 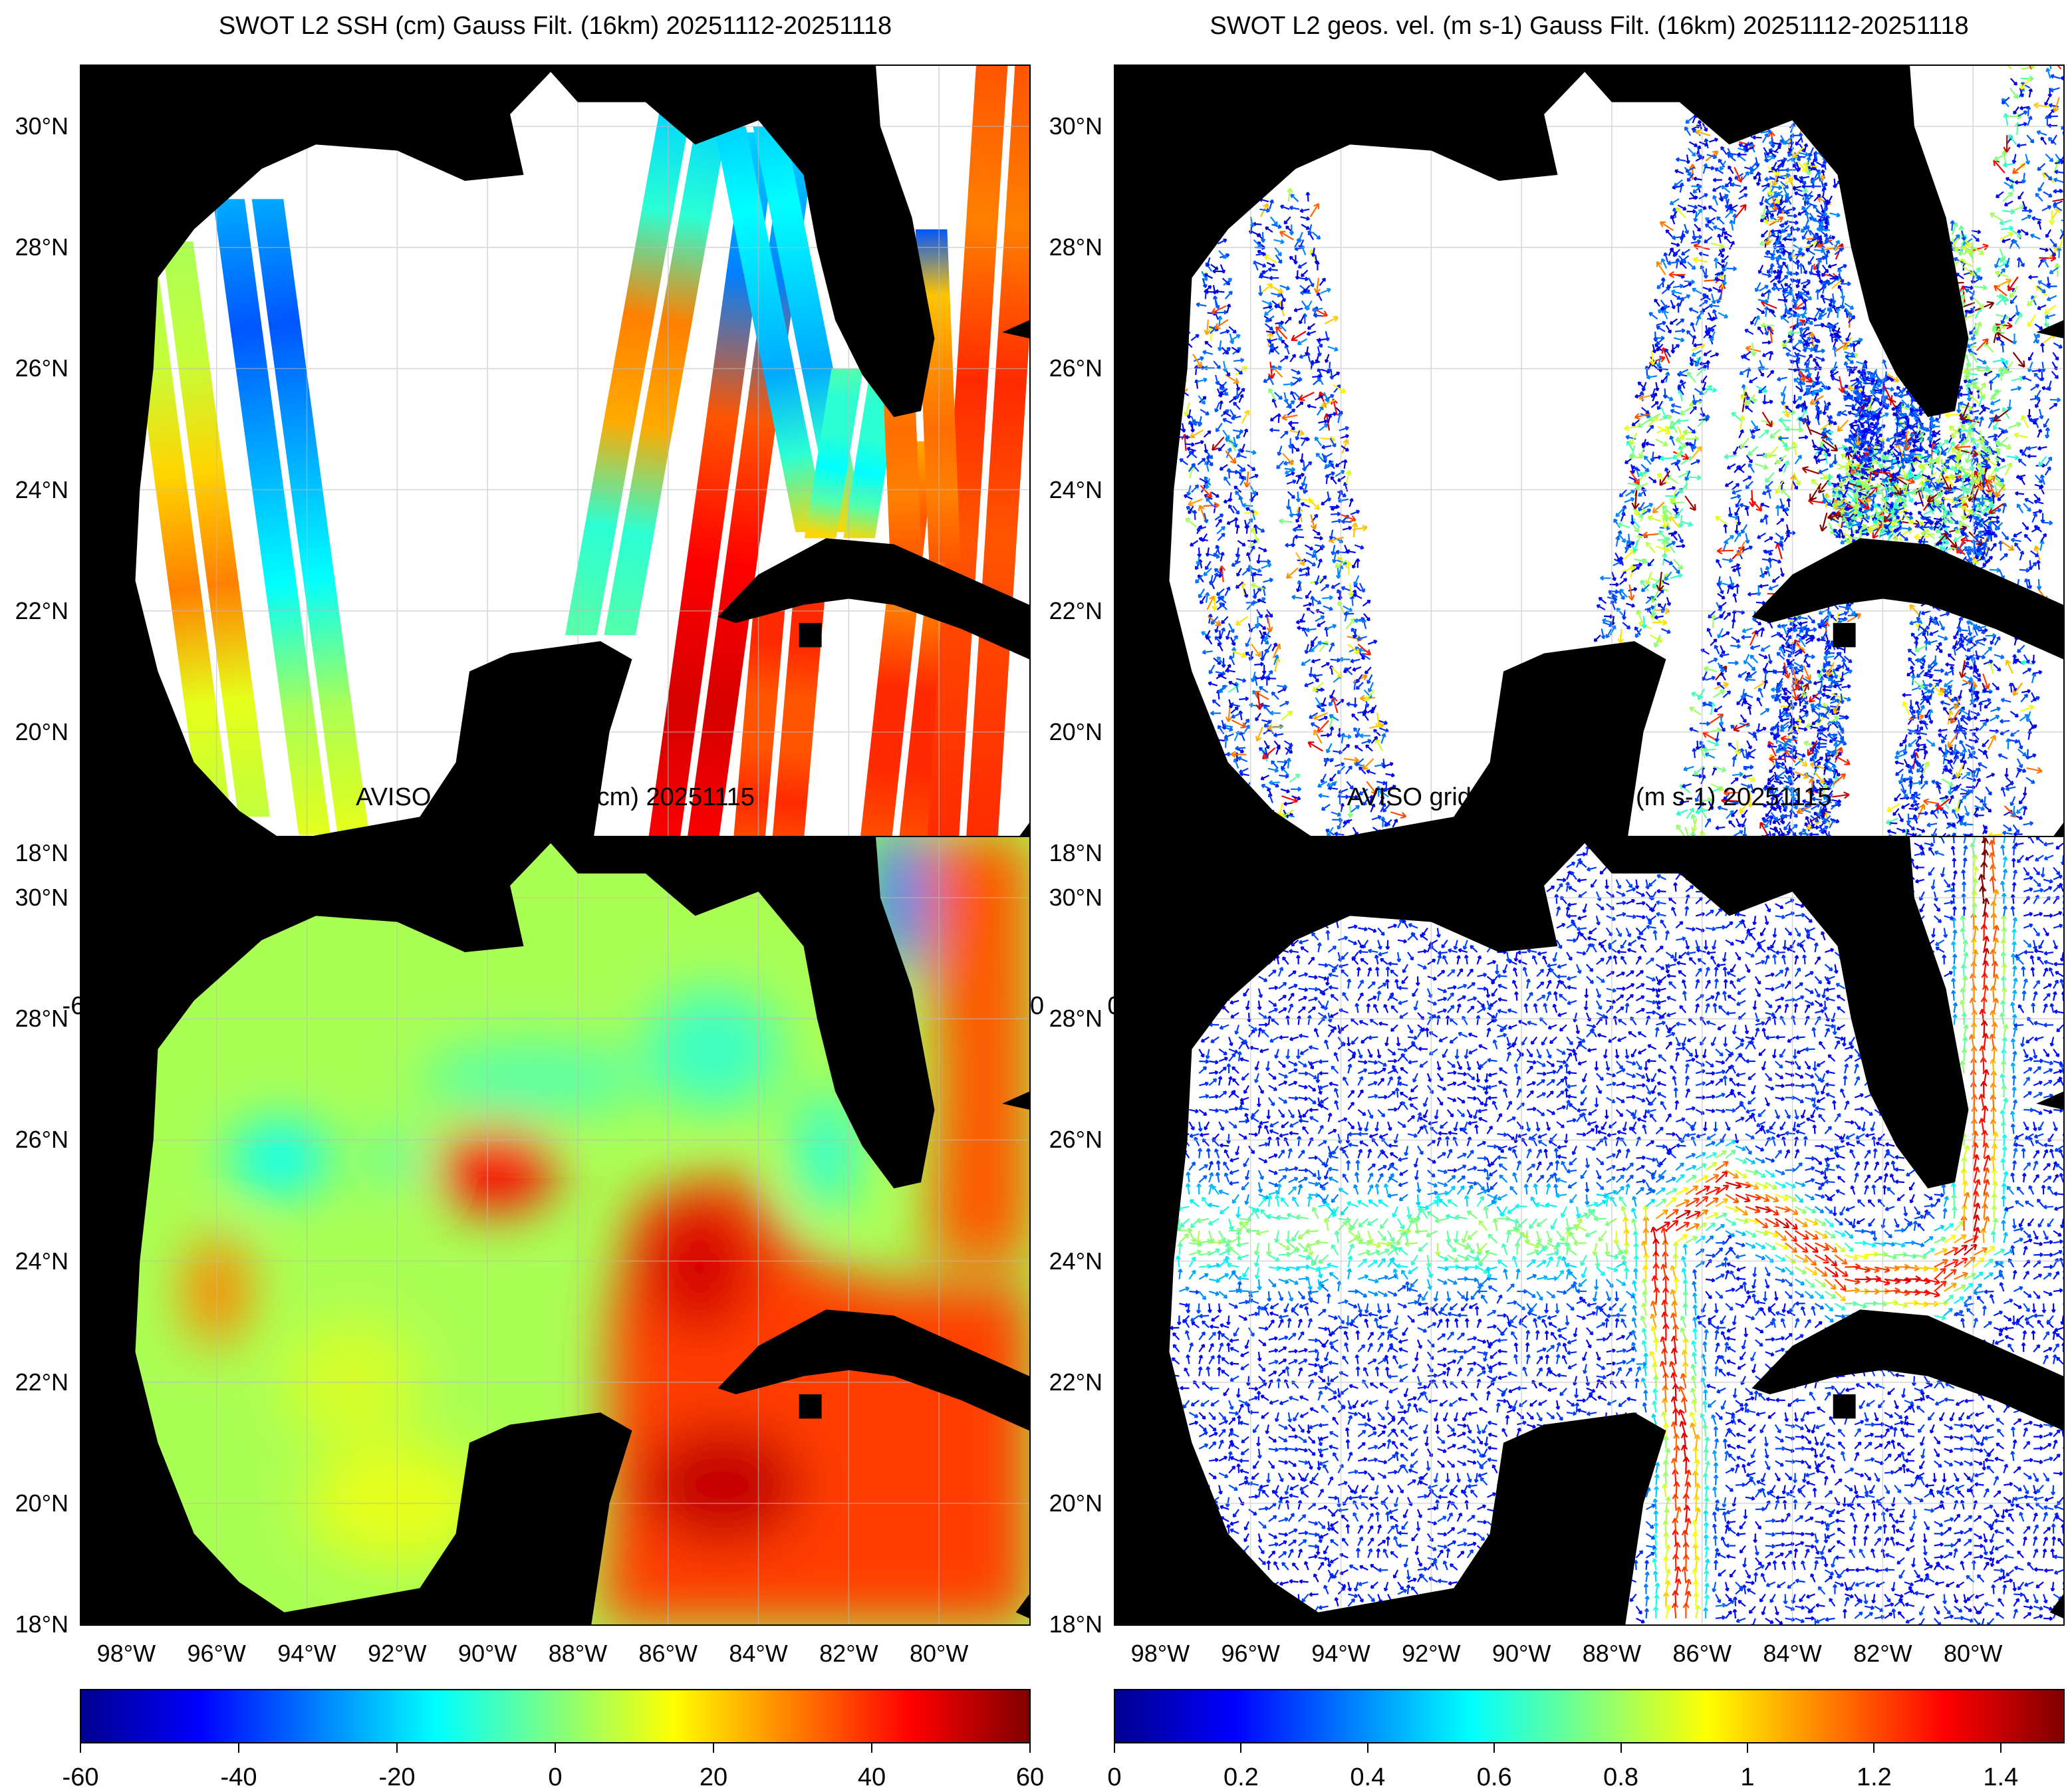 I want to click on lon-tick-label: 80°W, so click(x=939, y=1654).